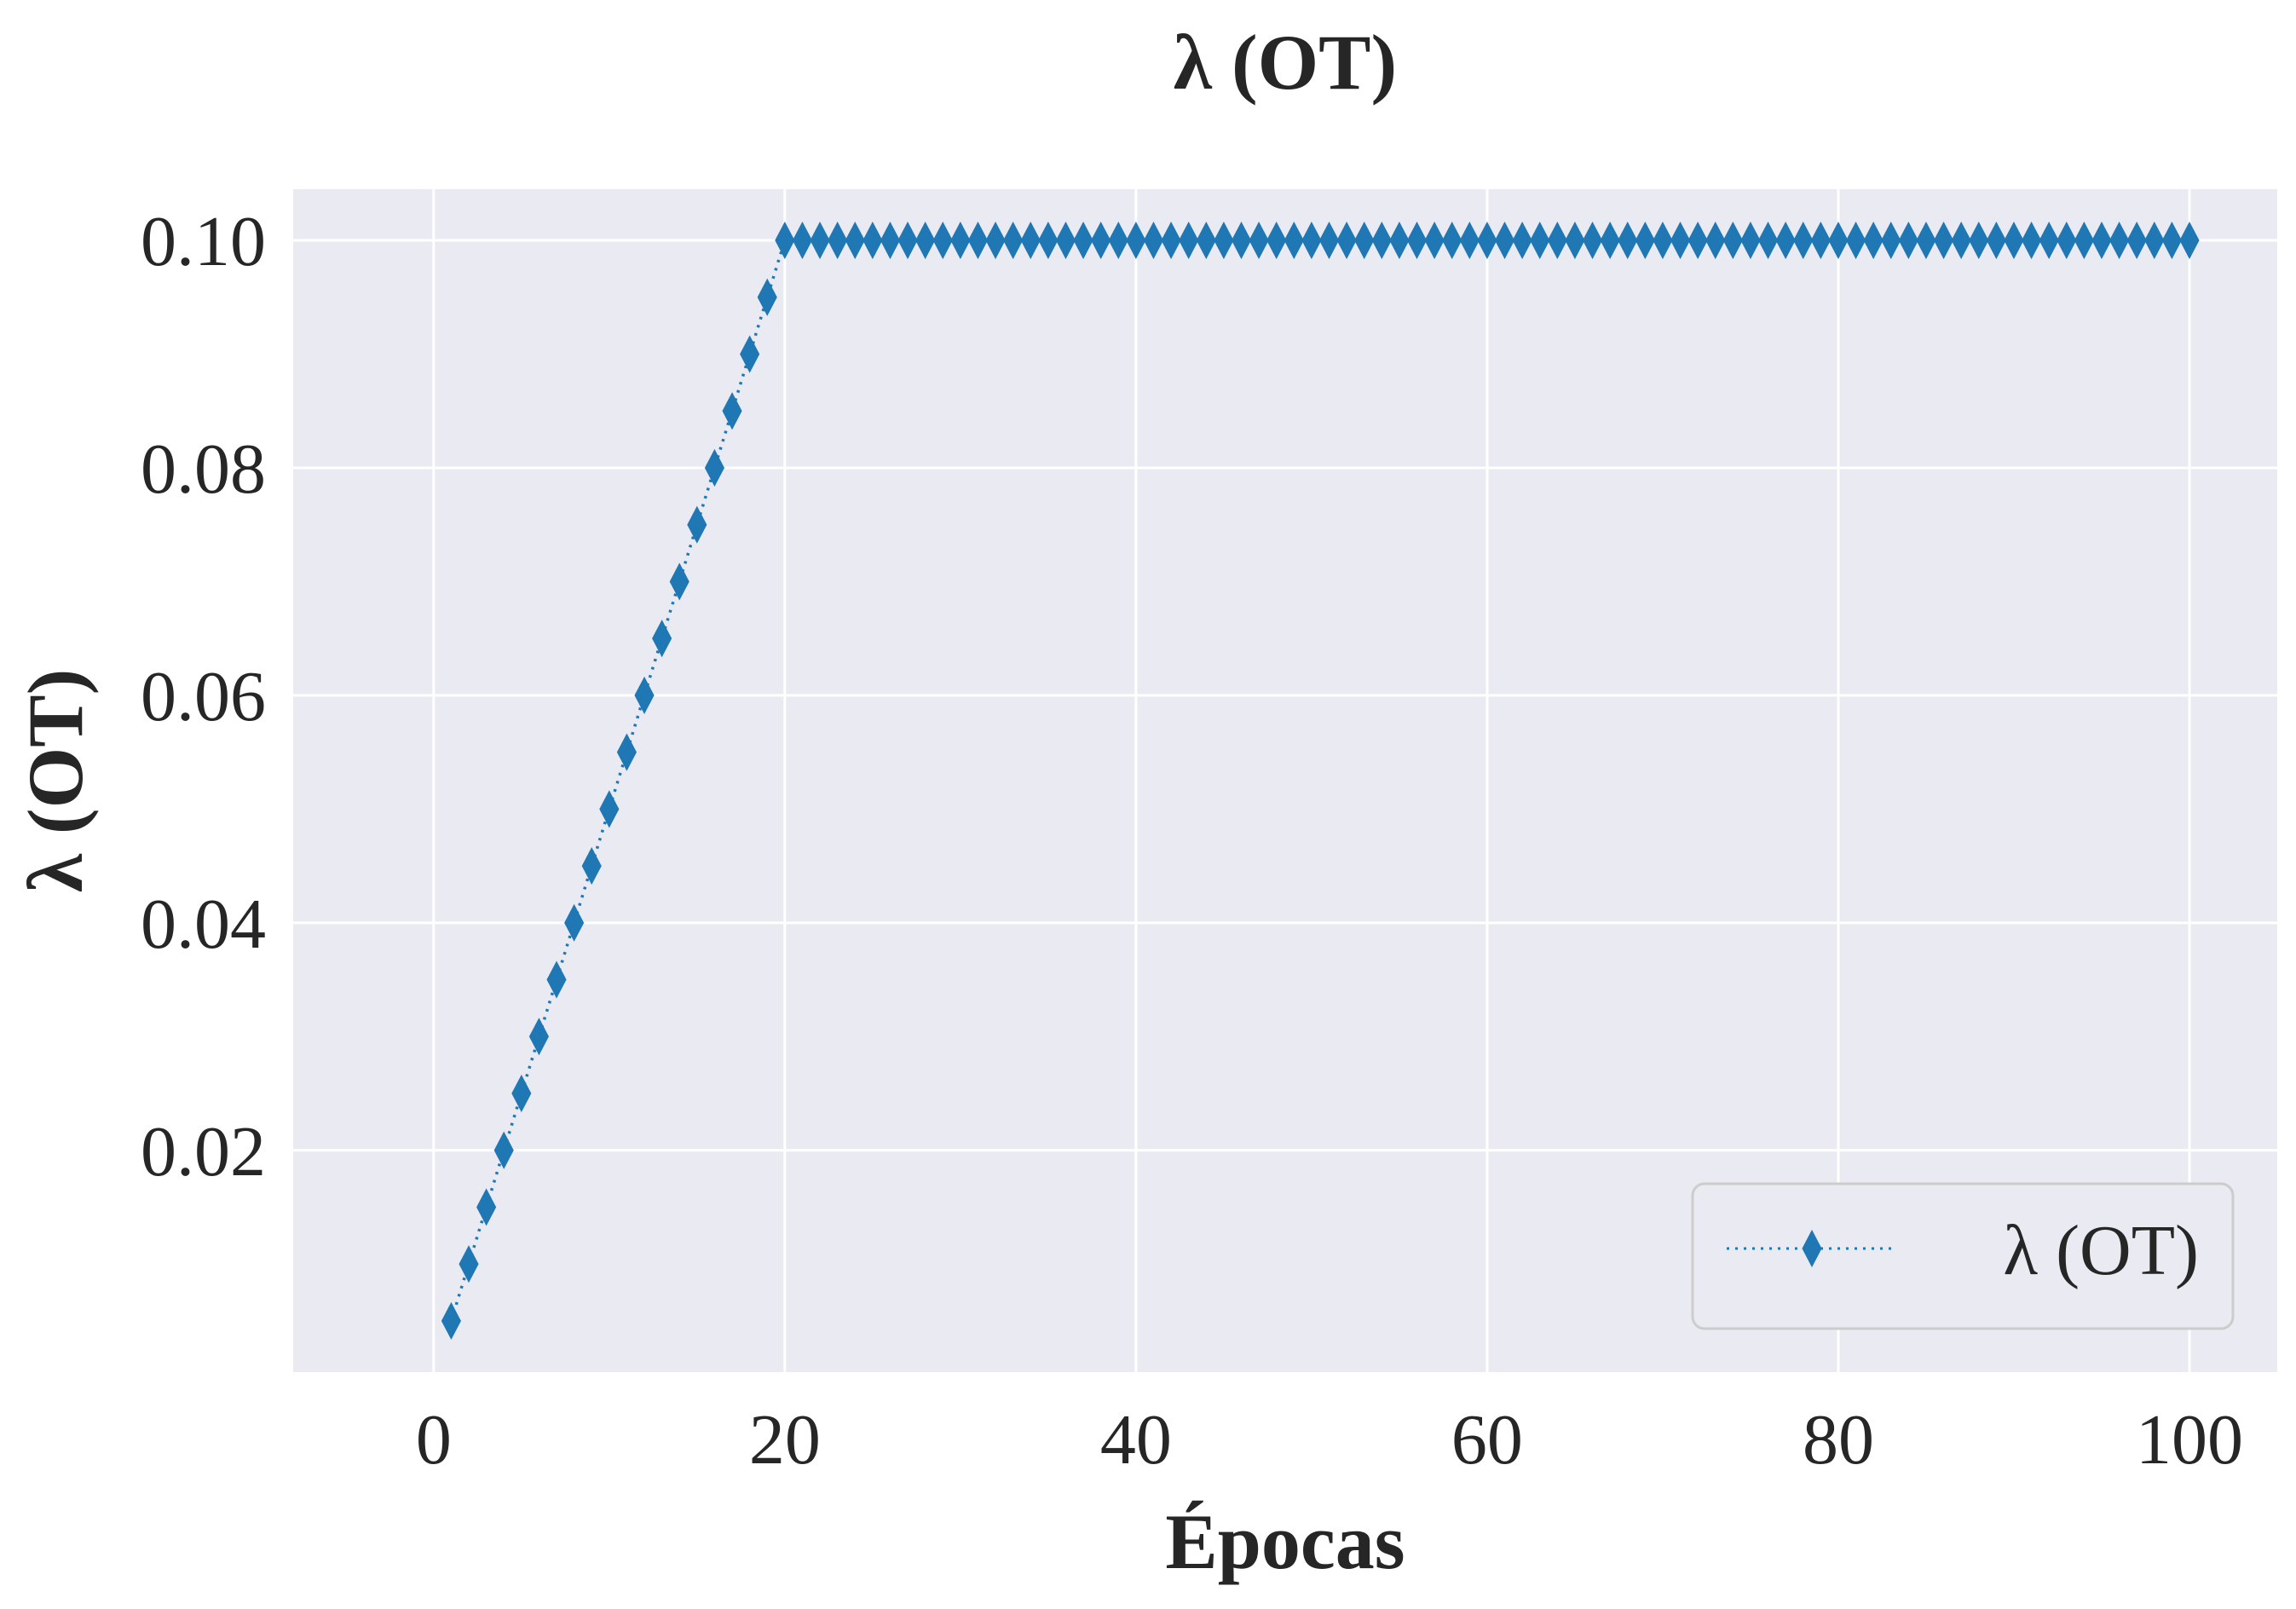 This screenshot has height=1609, width=2296. Describe the element at coordinates (785, 1439) in the screenshot. I see `x-tick-label: 20` at that location.